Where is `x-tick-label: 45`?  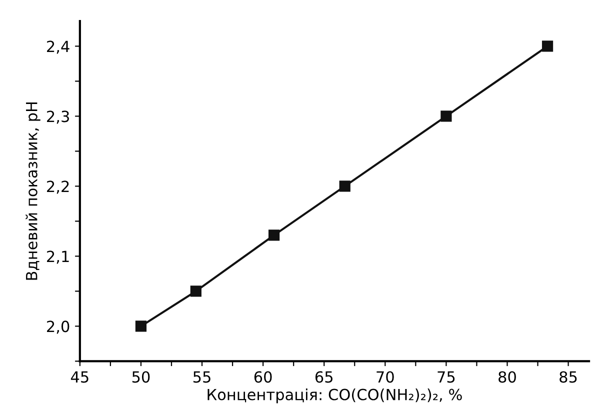 x-tick-label: 45 is located at coordinates (79, 377).